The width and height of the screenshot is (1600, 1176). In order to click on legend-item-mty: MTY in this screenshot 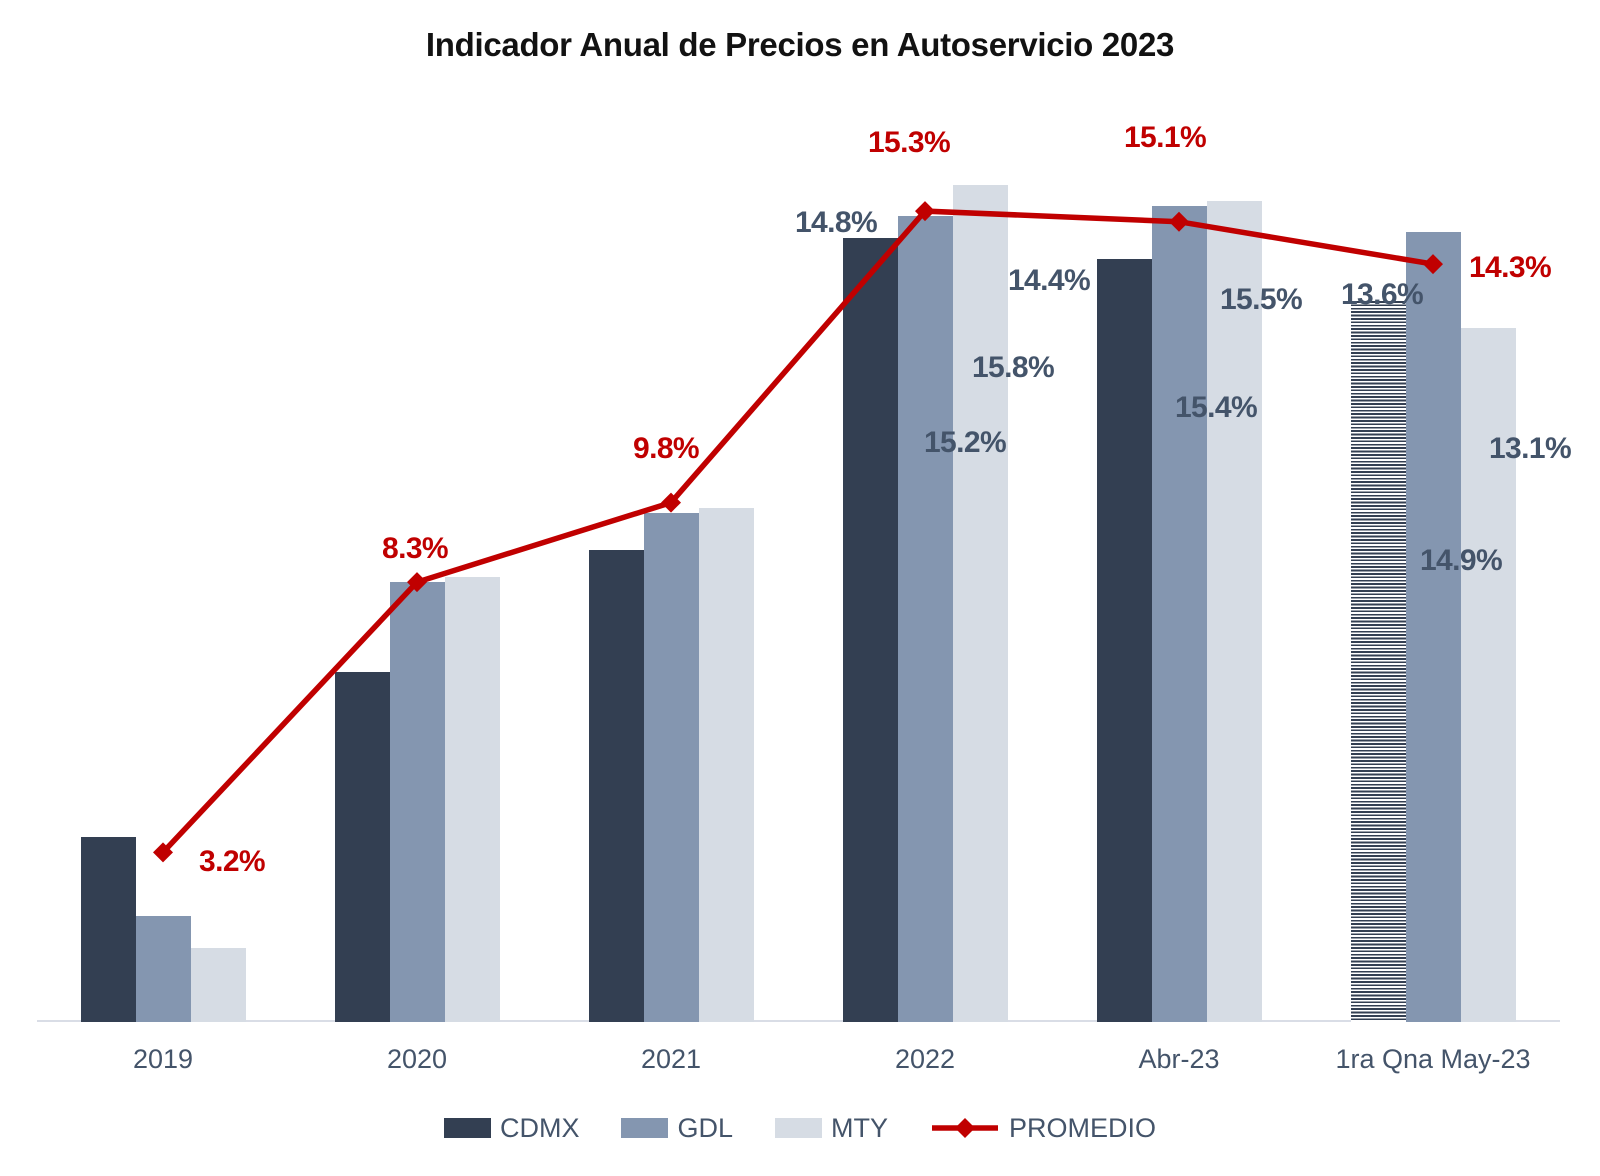, I will do `click(831, 1128)`.